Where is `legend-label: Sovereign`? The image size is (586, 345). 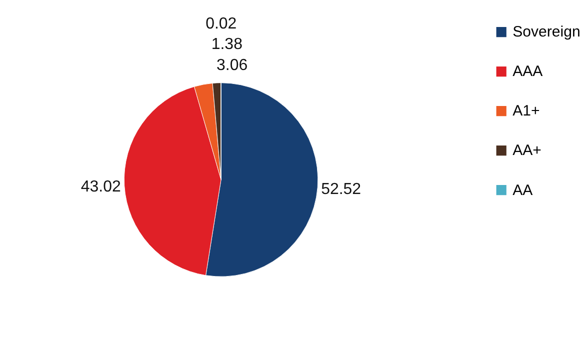
legend-label: Sovereign is located at coordinates (546, 32).